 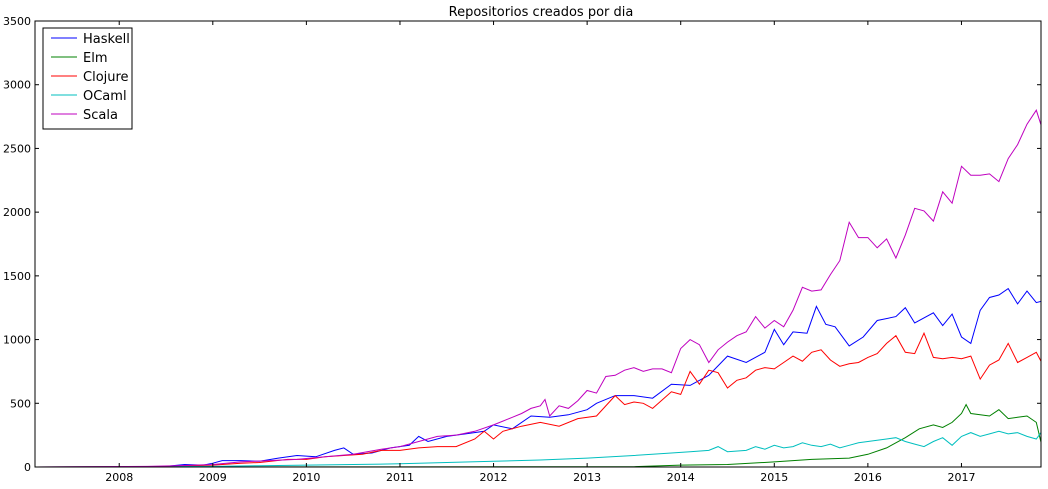 What do you see at coordinates (400, 477) in the screenshot?
I see `x-tick-label: 2011` at bounding box center [400, 477].